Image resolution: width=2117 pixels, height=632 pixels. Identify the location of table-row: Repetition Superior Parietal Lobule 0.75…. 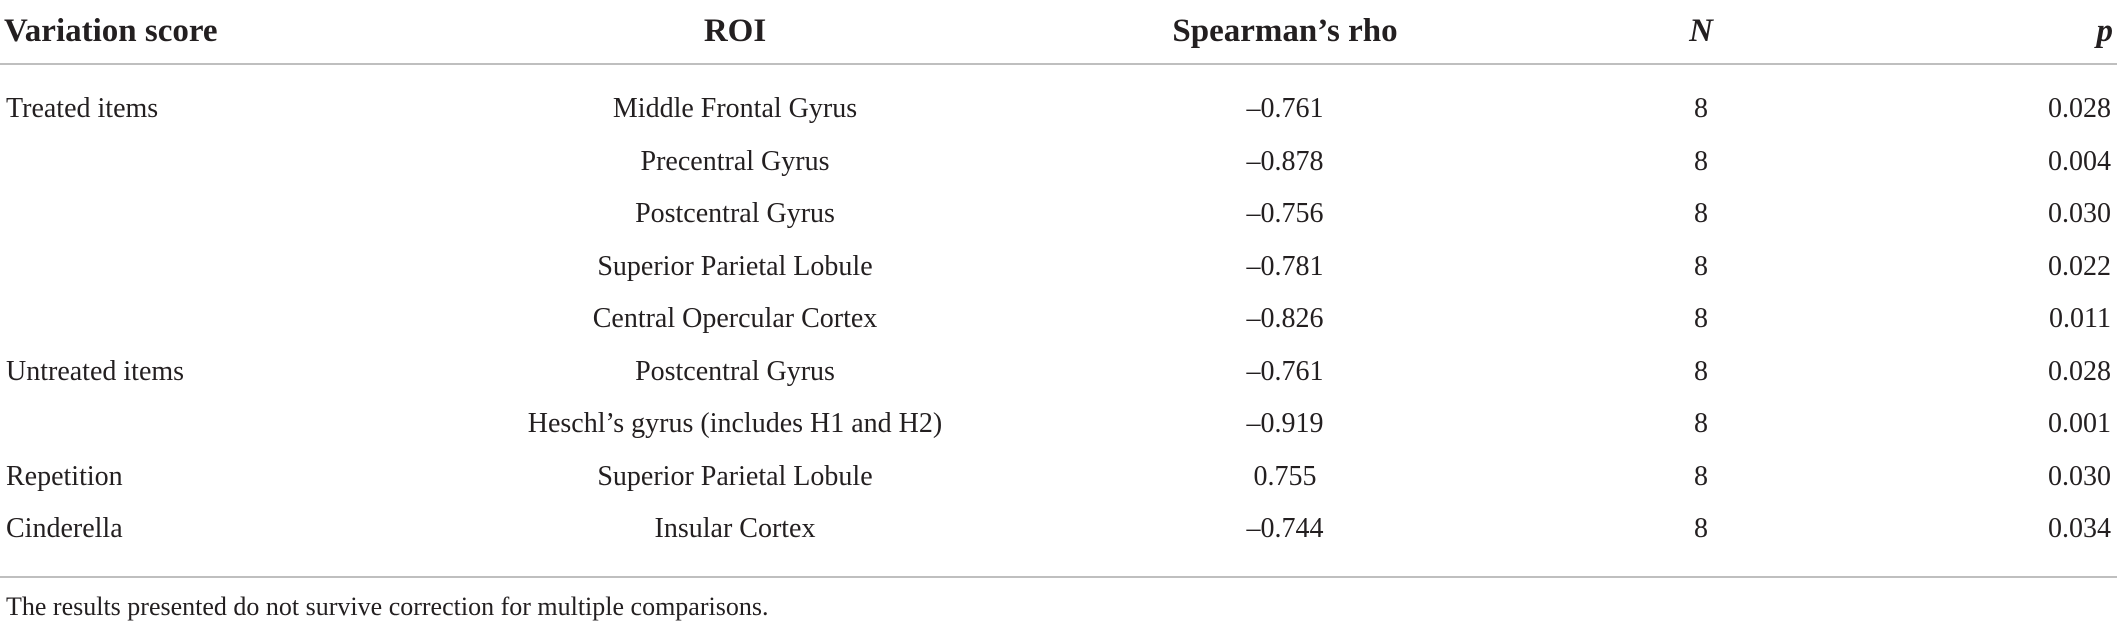
(1058, 477).